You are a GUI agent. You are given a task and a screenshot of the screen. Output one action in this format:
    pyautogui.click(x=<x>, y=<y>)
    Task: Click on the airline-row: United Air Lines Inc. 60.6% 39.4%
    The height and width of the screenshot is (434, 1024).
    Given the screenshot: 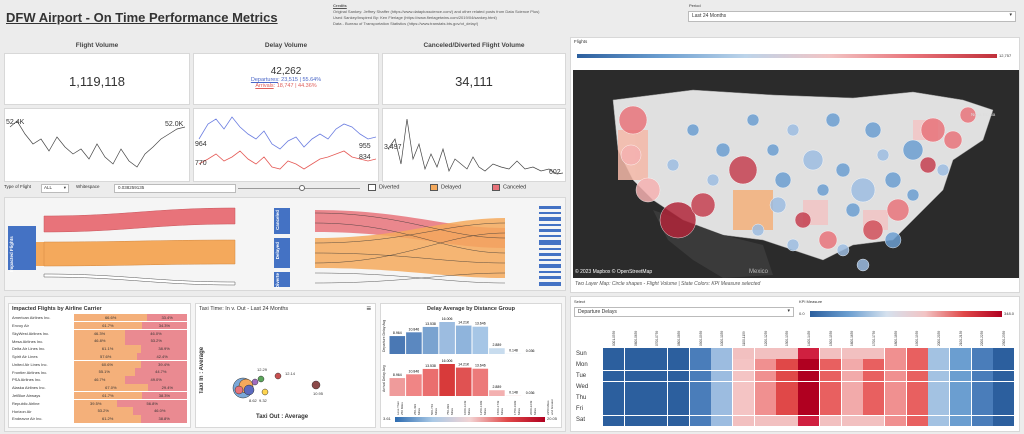 What is the action you would take?
    pyautogui.click(x=99, y=364)
    